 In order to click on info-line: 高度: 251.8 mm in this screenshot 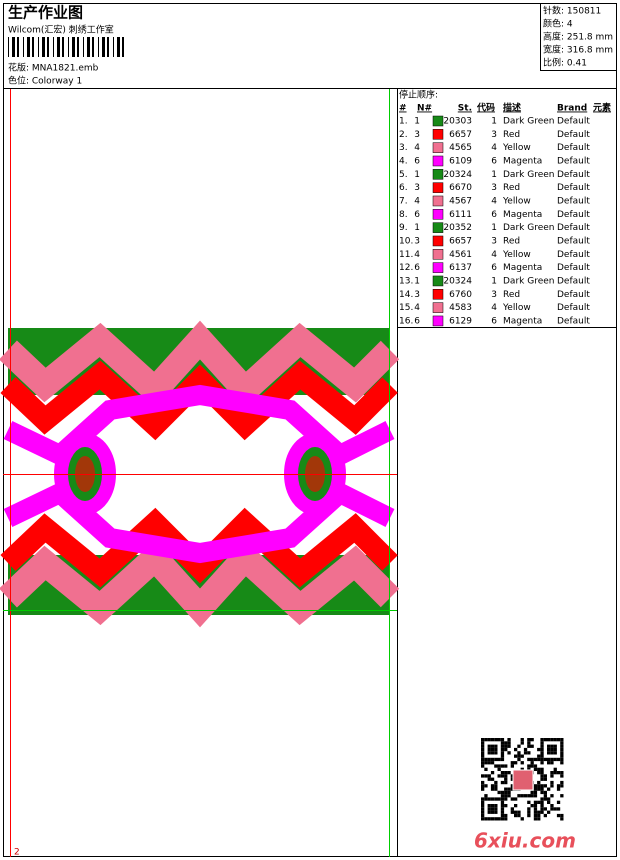, I will do `click(578, 37)`.